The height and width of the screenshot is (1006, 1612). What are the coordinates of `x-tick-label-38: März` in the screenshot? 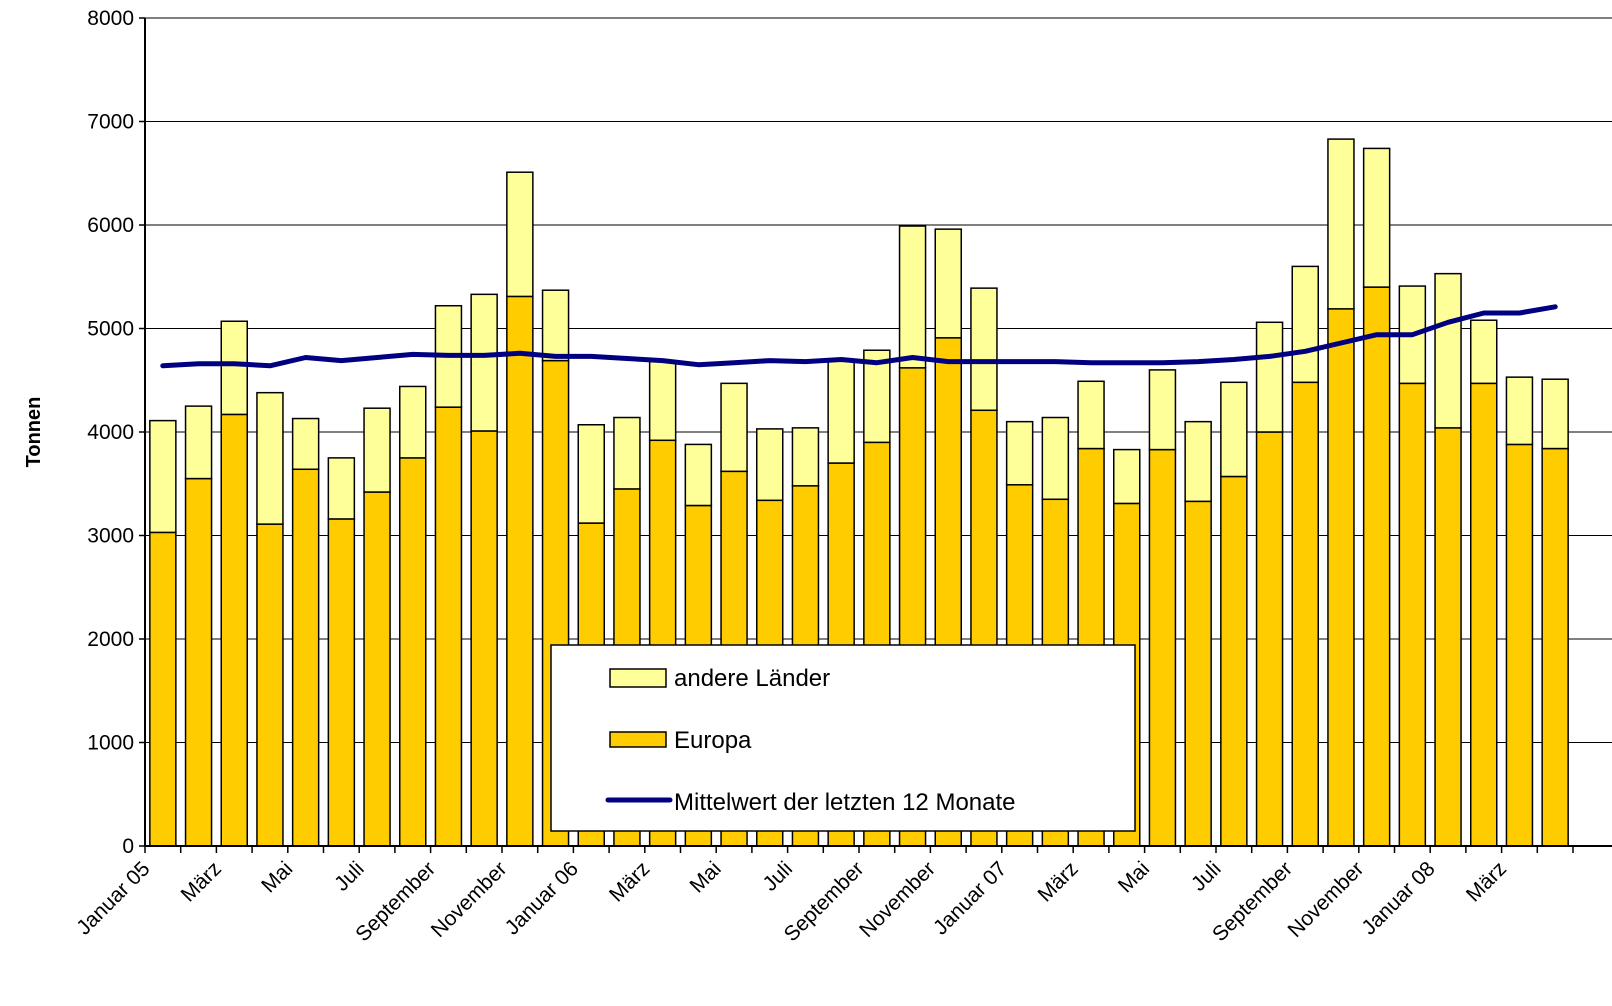 It's located at (1486, 881).